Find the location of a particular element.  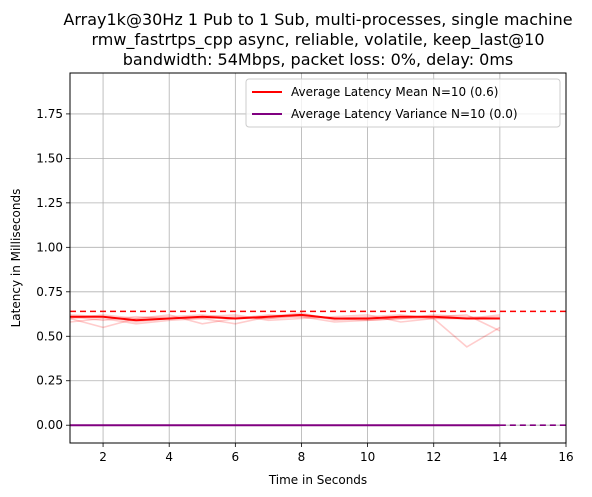

x-tick-label: 4 is located at coordinates (169, 457).